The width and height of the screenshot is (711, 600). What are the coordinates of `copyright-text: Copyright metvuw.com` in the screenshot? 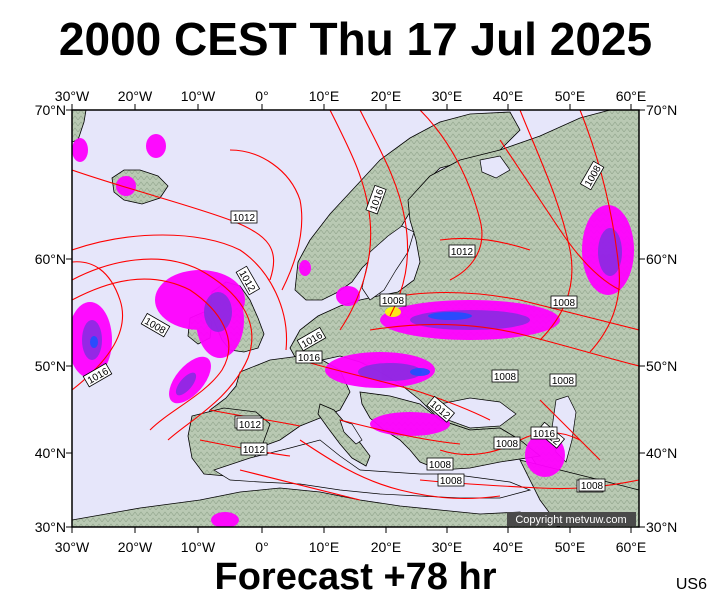 It's located at (570, 520).